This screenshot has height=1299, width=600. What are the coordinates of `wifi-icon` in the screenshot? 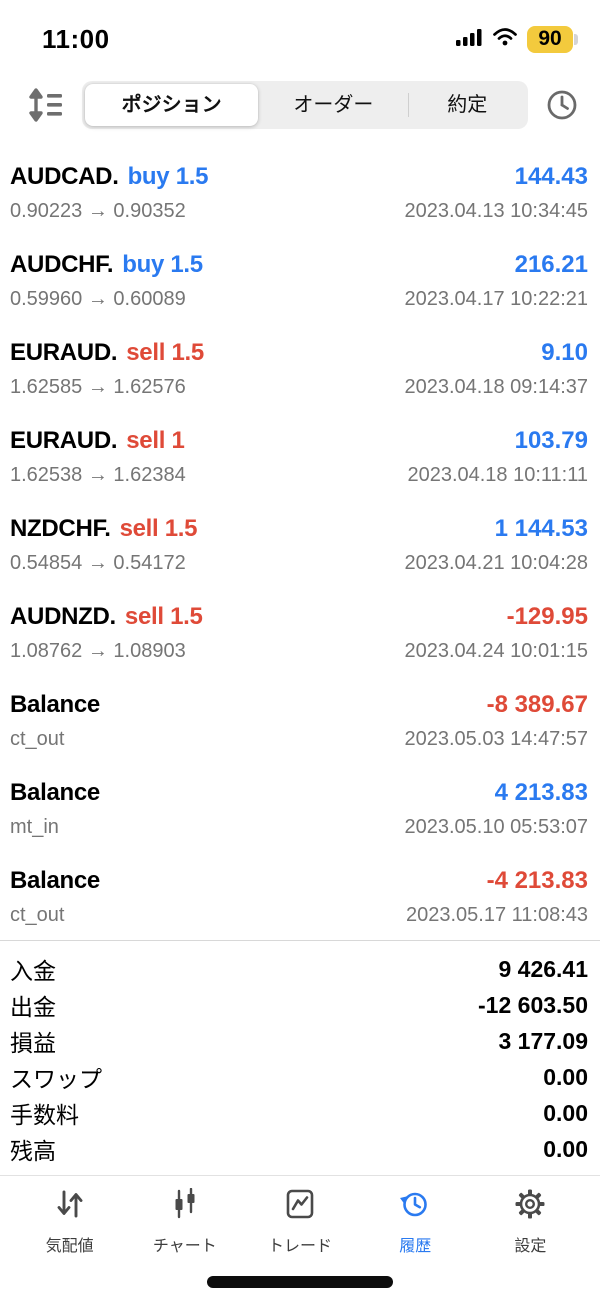 It's located at (505, 39).